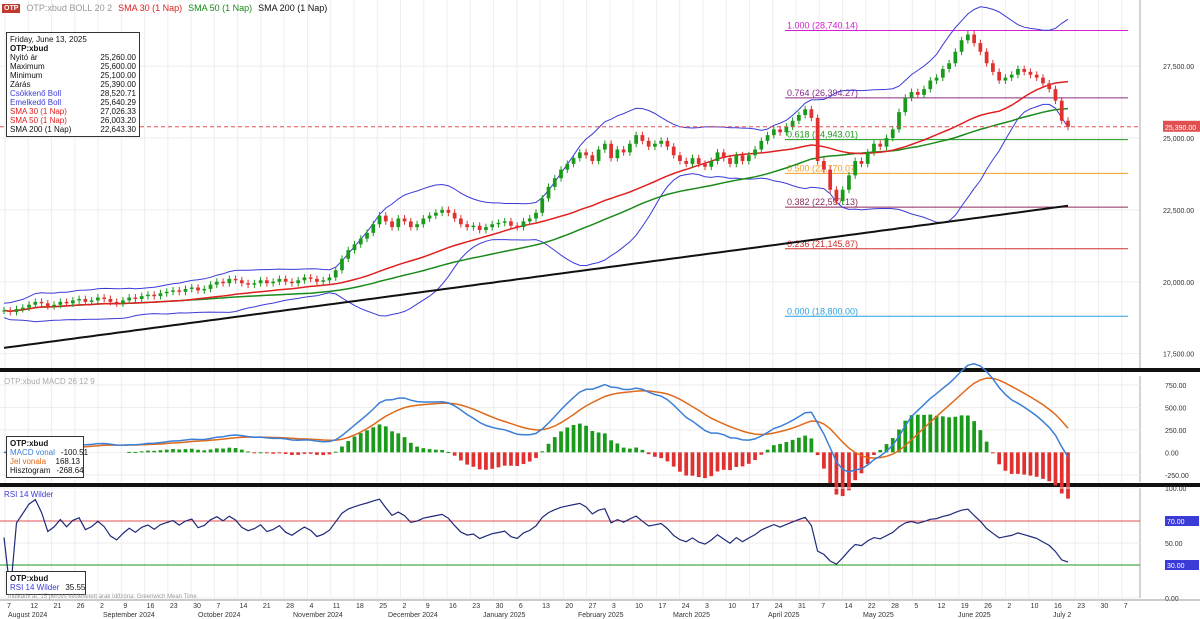 This screenshot has height=619, width=1200. I want to click on x-tick-label: 19, so click(965, 606).